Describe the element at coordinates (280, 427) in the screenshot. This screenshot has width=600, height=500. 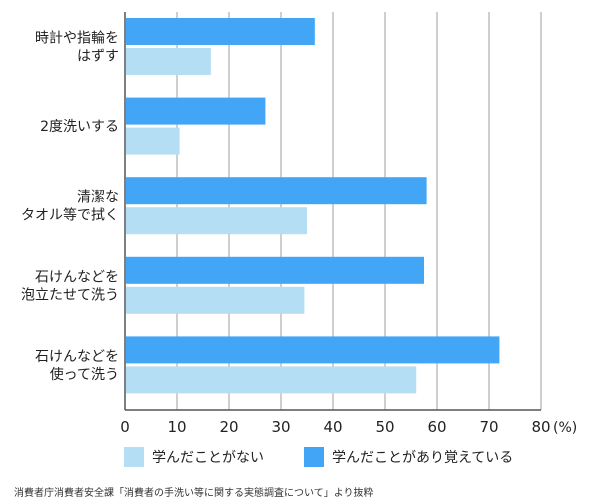
I see `x-tick-label: 30` at that location.